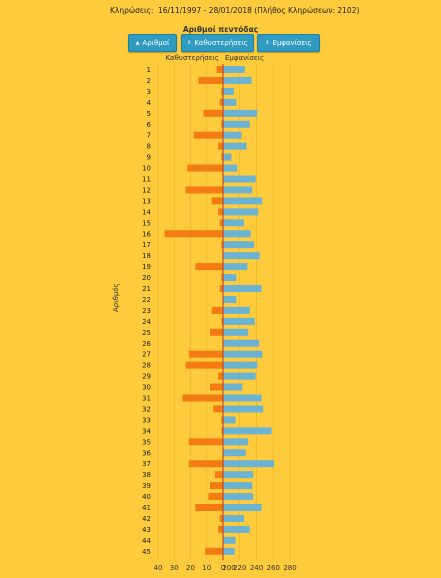  What do you see at coordinates (273, 568) in the screenshot?
I see `x-tick-appearances-260: 260` at bounding box center [273, 568].